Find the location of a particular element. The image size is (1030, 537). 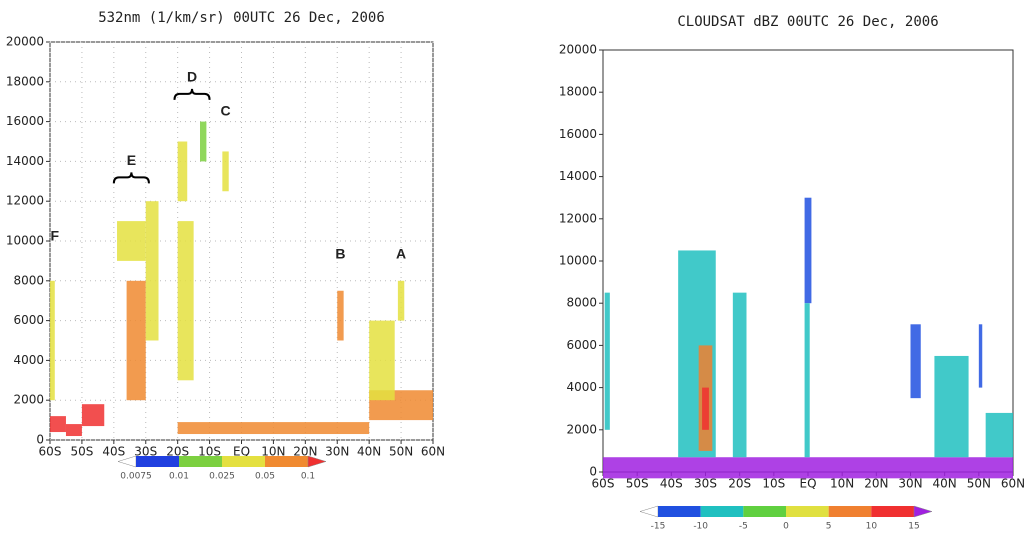

colorbar-label: 0.1 is located at coordinates (308, 477).